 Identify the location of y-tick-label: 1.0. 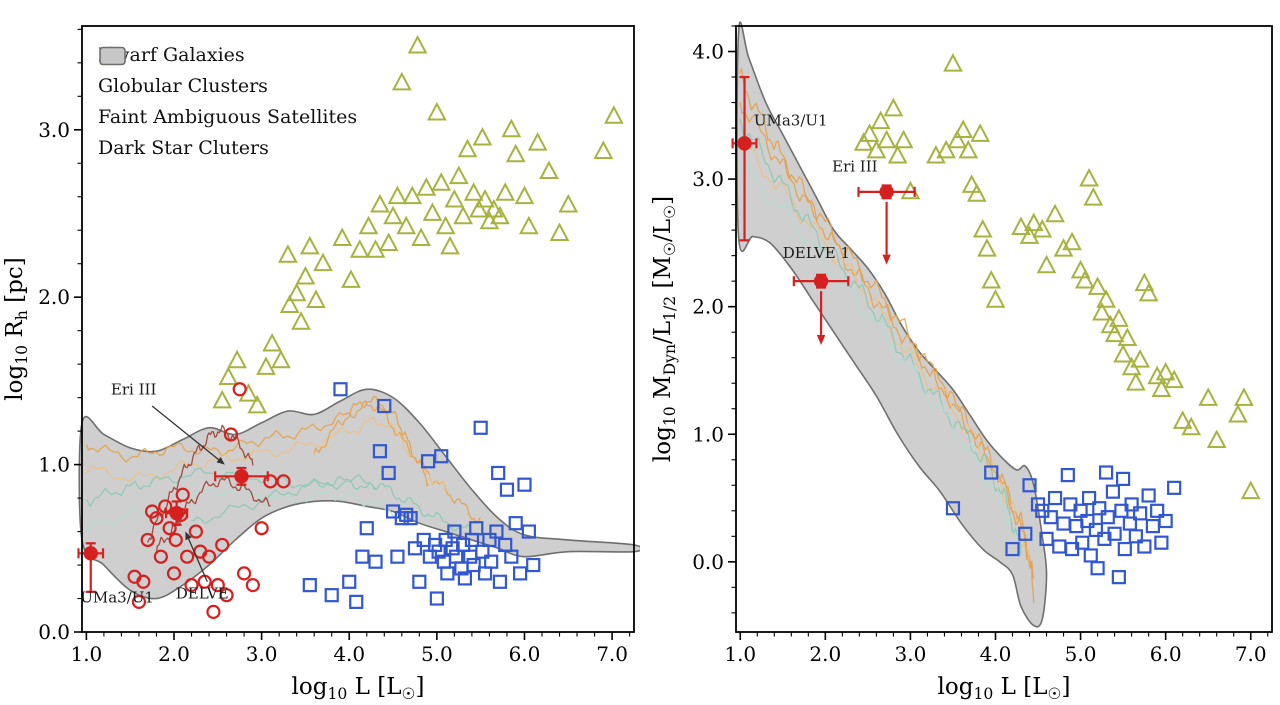
(54, 465).